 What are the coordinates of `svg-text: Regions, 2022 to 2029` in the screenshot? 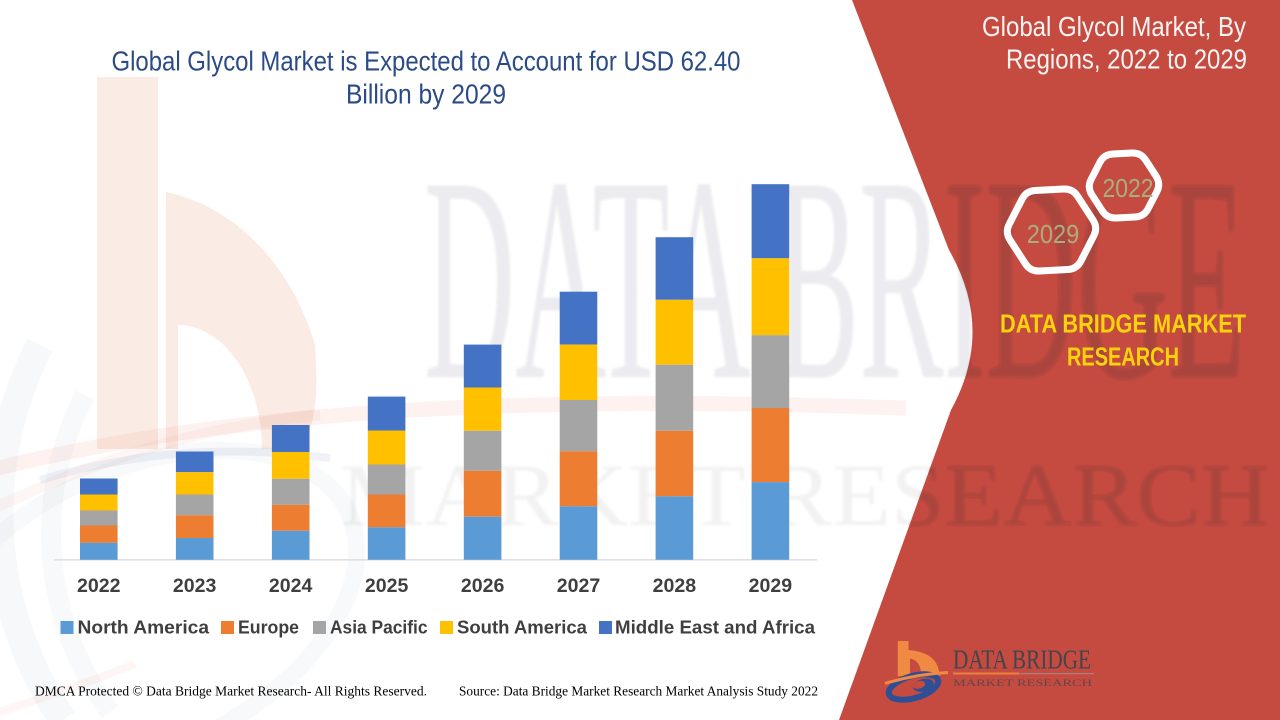 It's located at (1126, 59).